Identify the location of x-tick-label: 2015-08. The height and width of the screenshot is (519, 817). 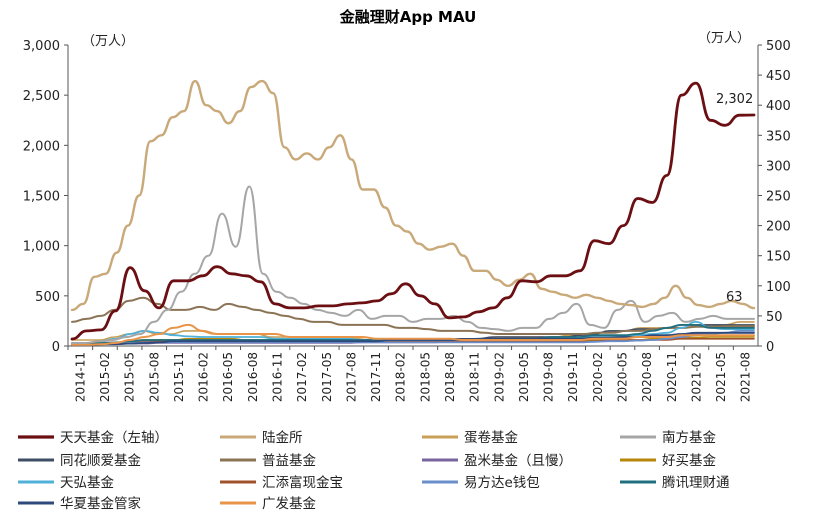
(154, 377).